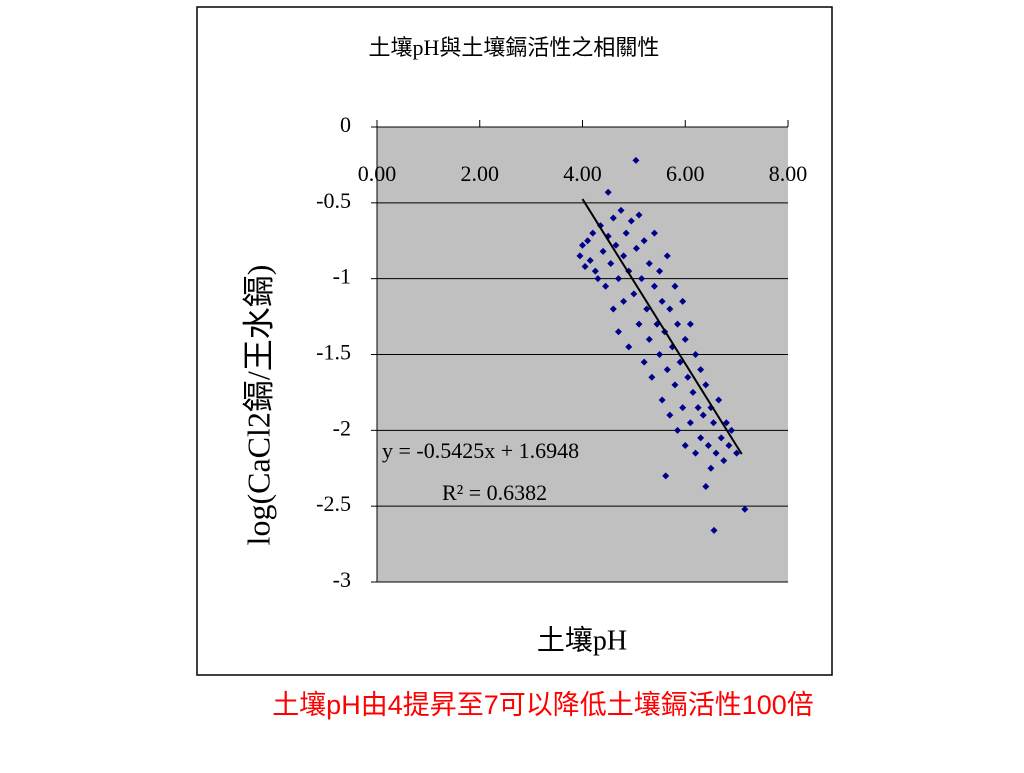 The height and width of the screenshot is (773, 1024). What do you see at coordinates (480, 173) in the screenshot?
I see `x-tick-label: 2.00` at bounding box center [480, 173].